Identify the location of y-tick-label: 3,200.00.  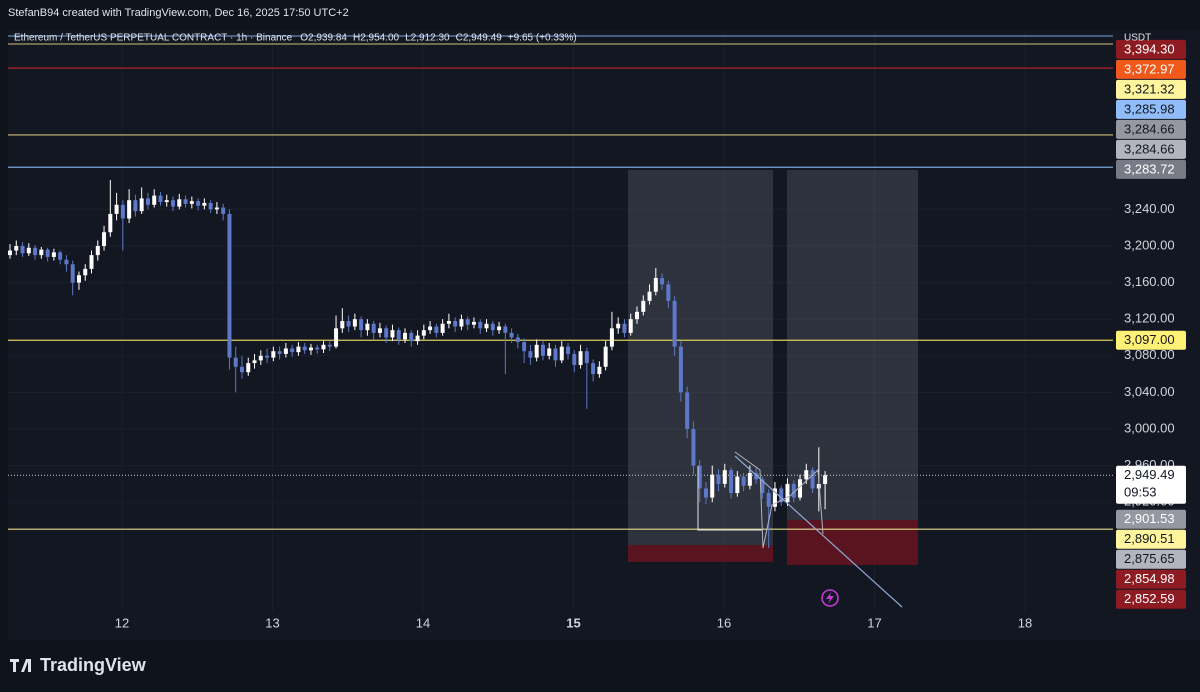
(1149, 244).